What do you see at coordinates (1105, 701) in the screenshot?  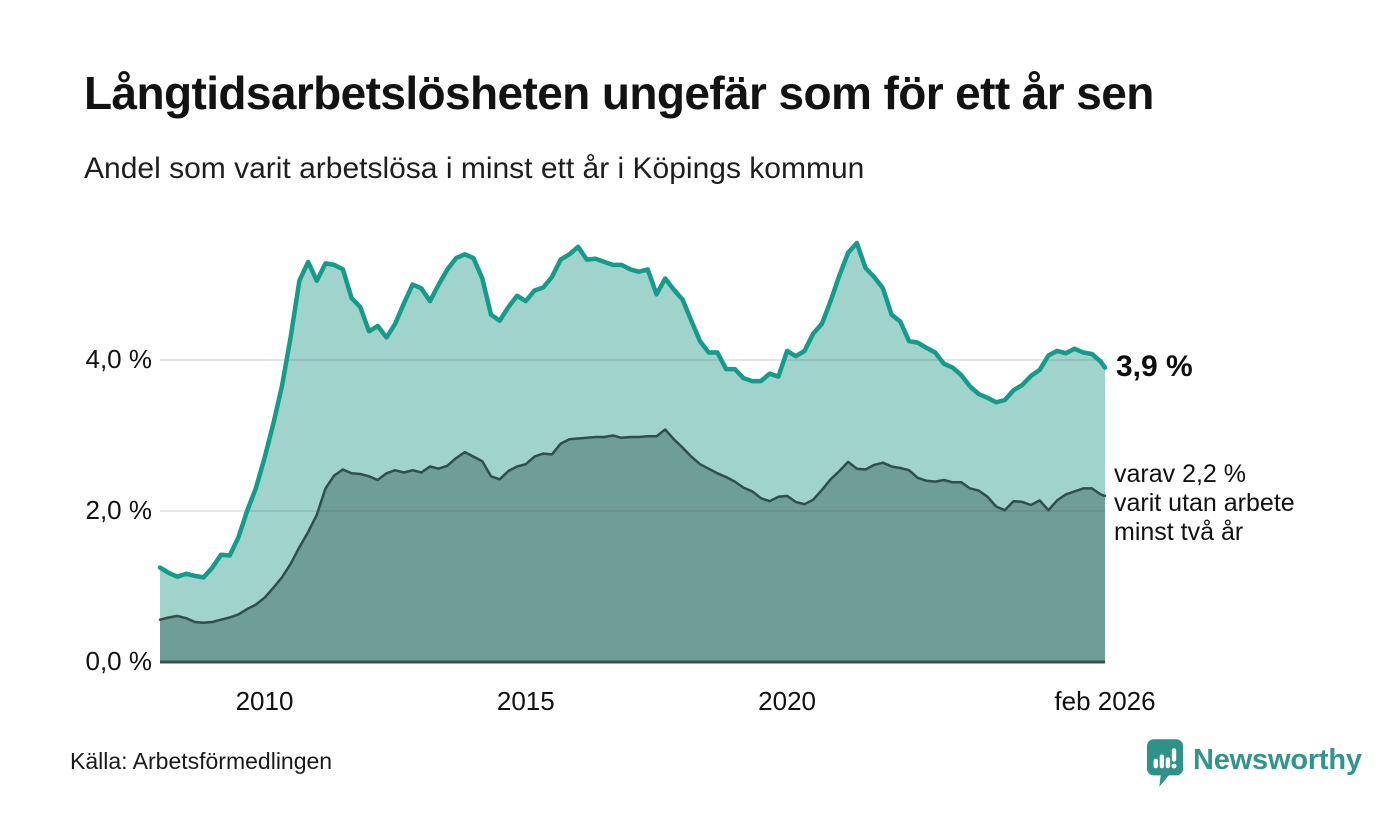 I see `x-axis-tick-label: feb 2026` at bounding box center [1105, 701].